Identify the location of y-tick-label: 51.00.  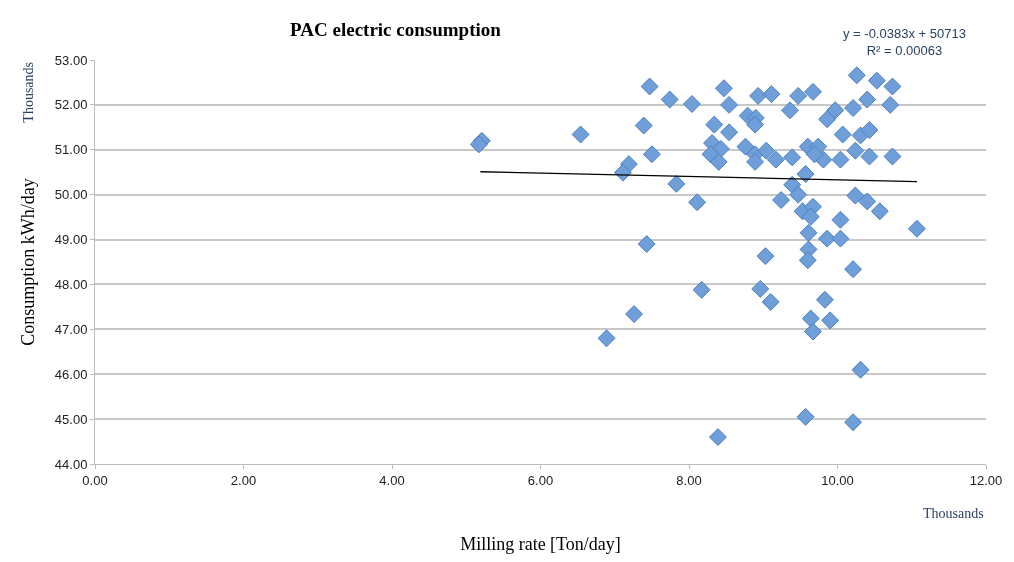
(71, 150).